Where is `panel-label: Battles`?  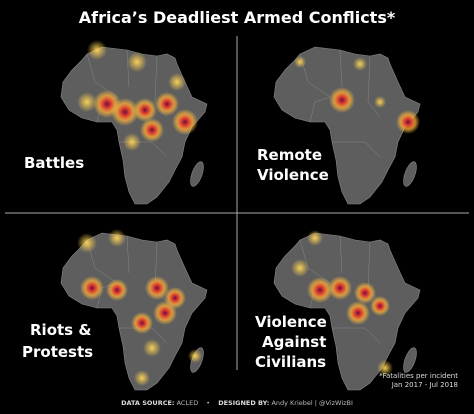
panel-label: Battles is located at coordinates (54, 163).